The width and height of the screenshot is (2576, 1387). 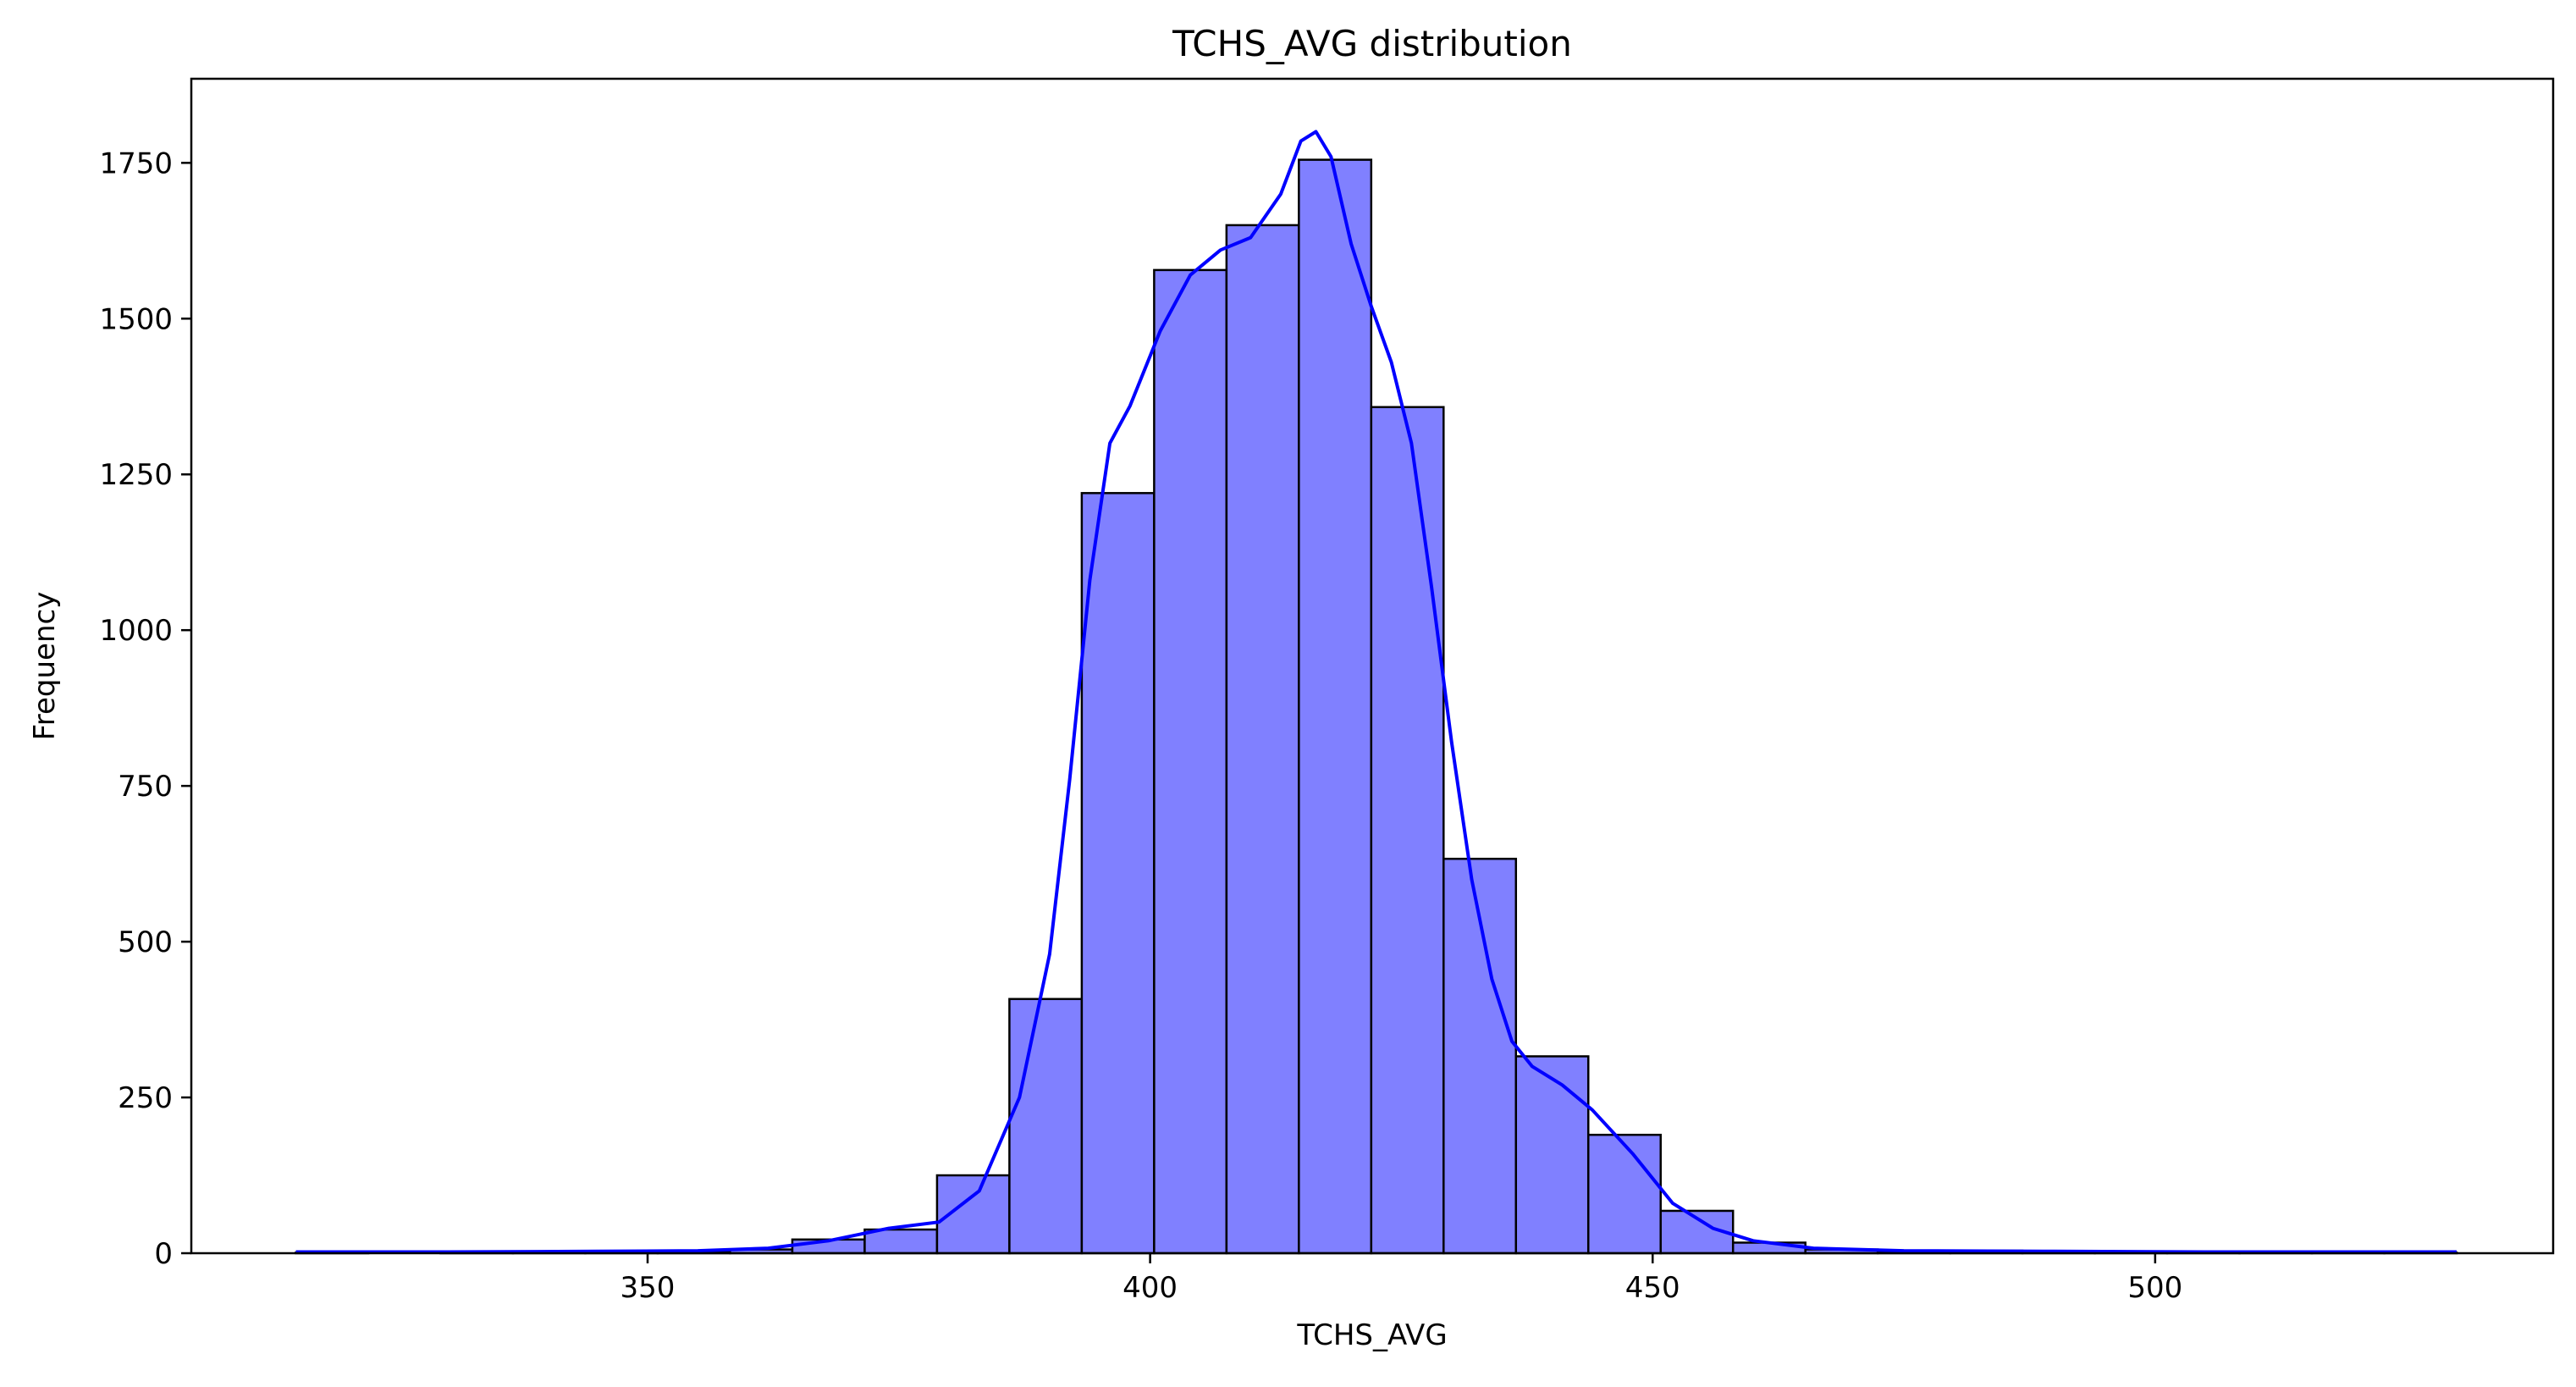 What do you see at coordinates (2155, 1288) in the screenshot?
I see `x-tick-label-500: 500` at bounding box center [2155, 1288].